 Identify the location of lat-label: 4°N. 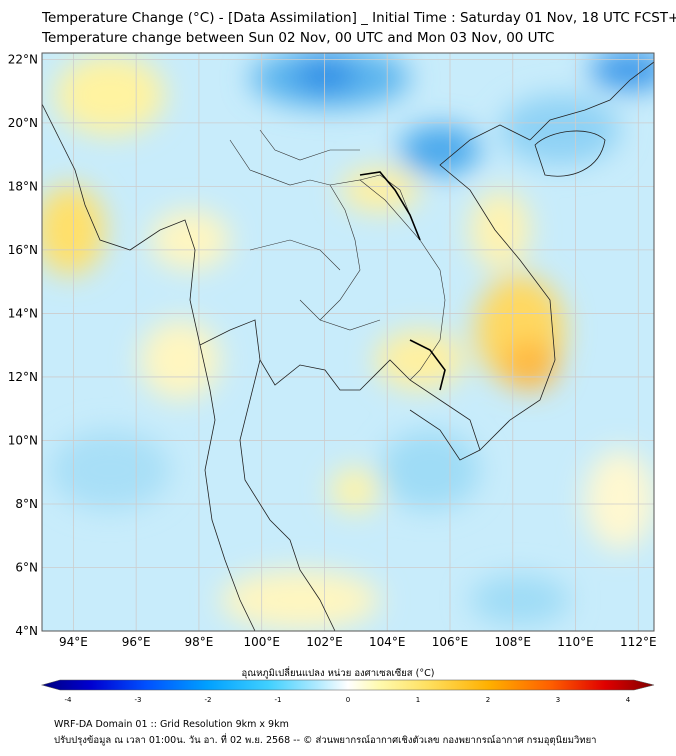
(26, 631).